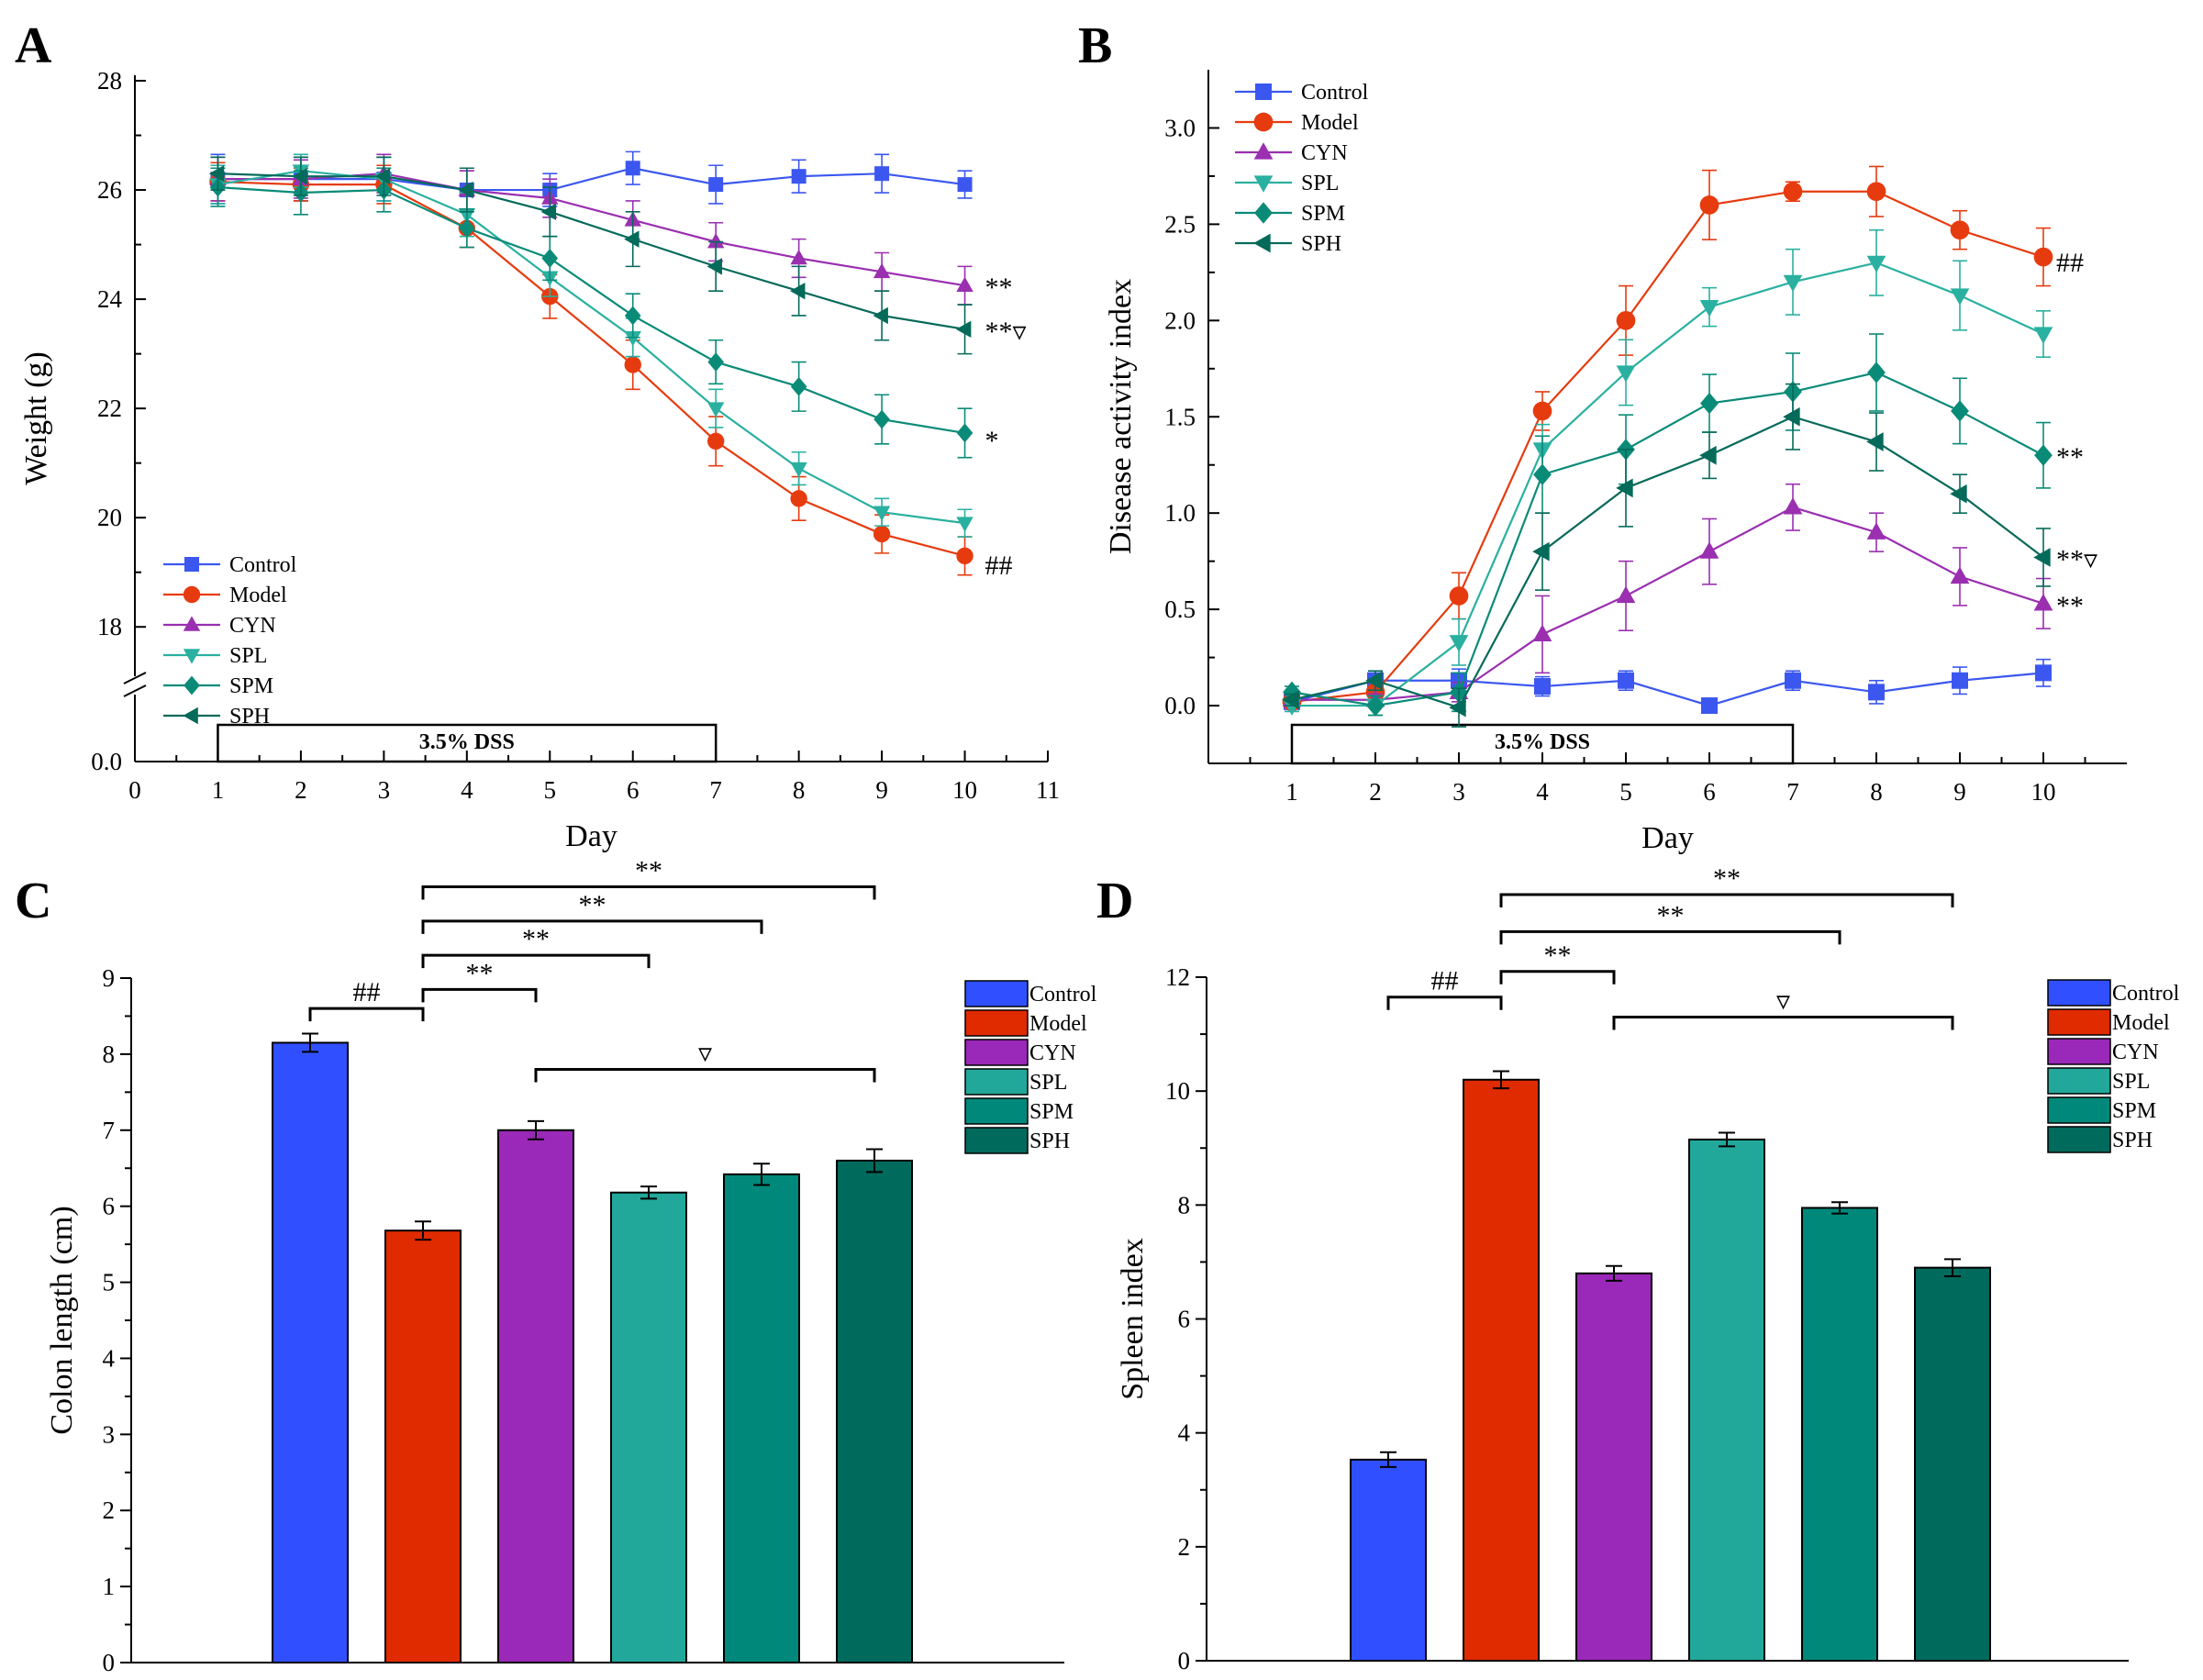  What do you see at coordinates (1177, 977) in the screenshot?
I see `y-tick-label: 12` at bounding box center [1177, 977].